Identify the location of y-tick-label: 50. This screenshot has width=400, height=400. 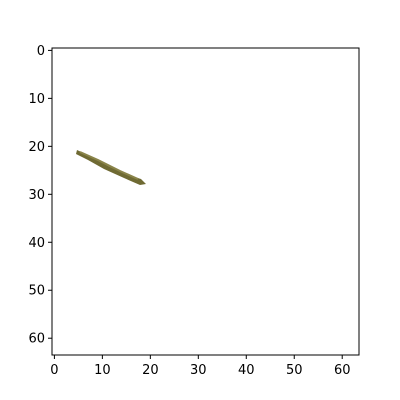
(36, 291).